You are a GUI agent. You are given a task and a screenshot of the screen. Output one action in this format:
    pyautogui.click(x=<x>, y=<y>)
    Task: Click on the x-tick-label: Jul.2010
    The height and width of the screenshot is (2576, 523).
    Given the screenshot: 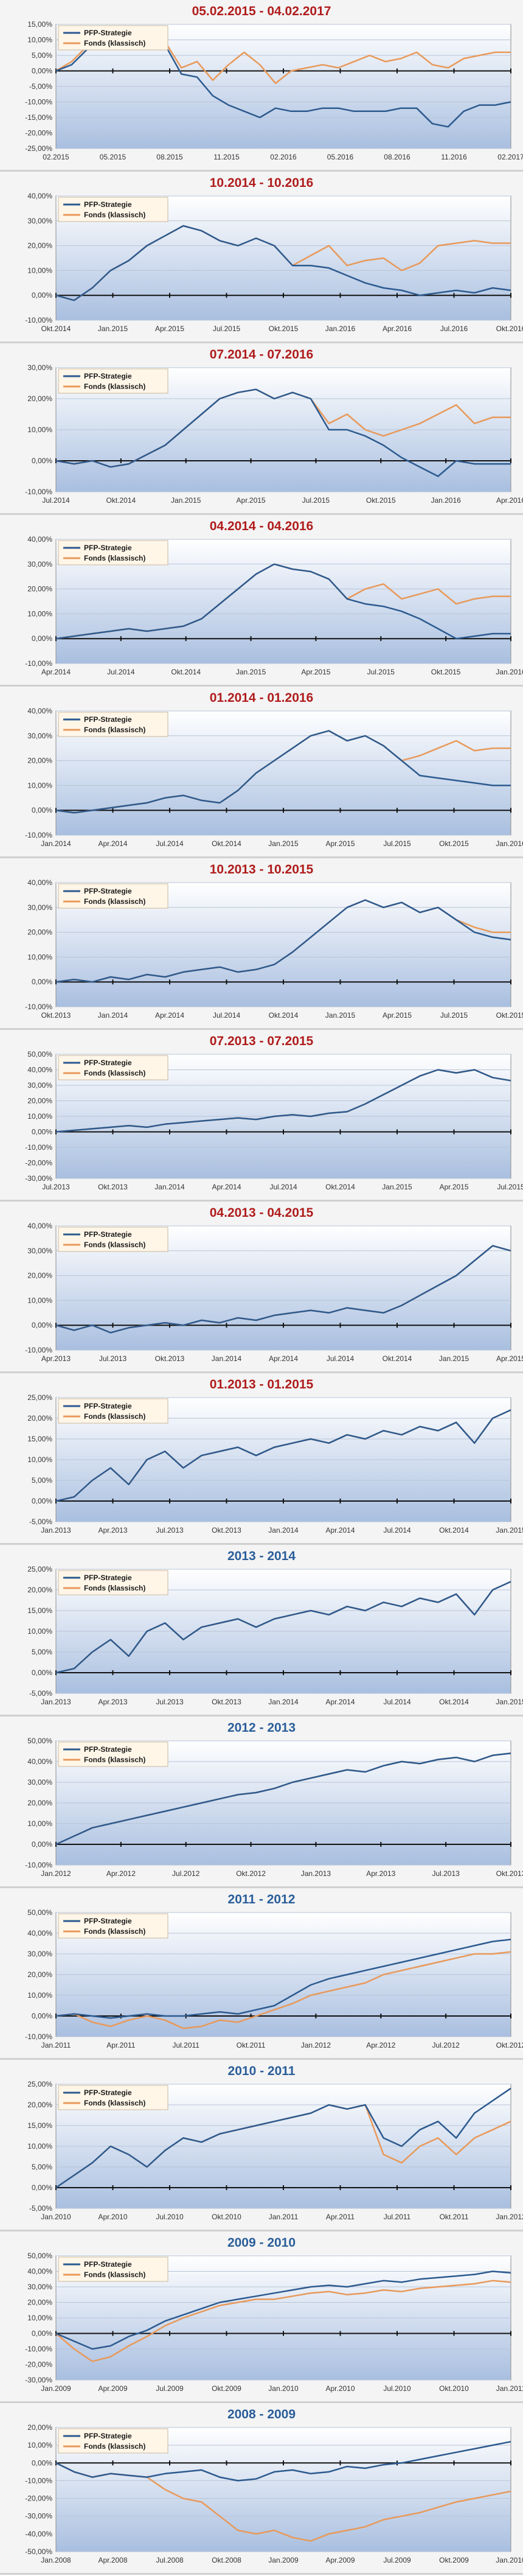 What is the action you would take?
    pyautogui.click(x=170, y=2217)
    